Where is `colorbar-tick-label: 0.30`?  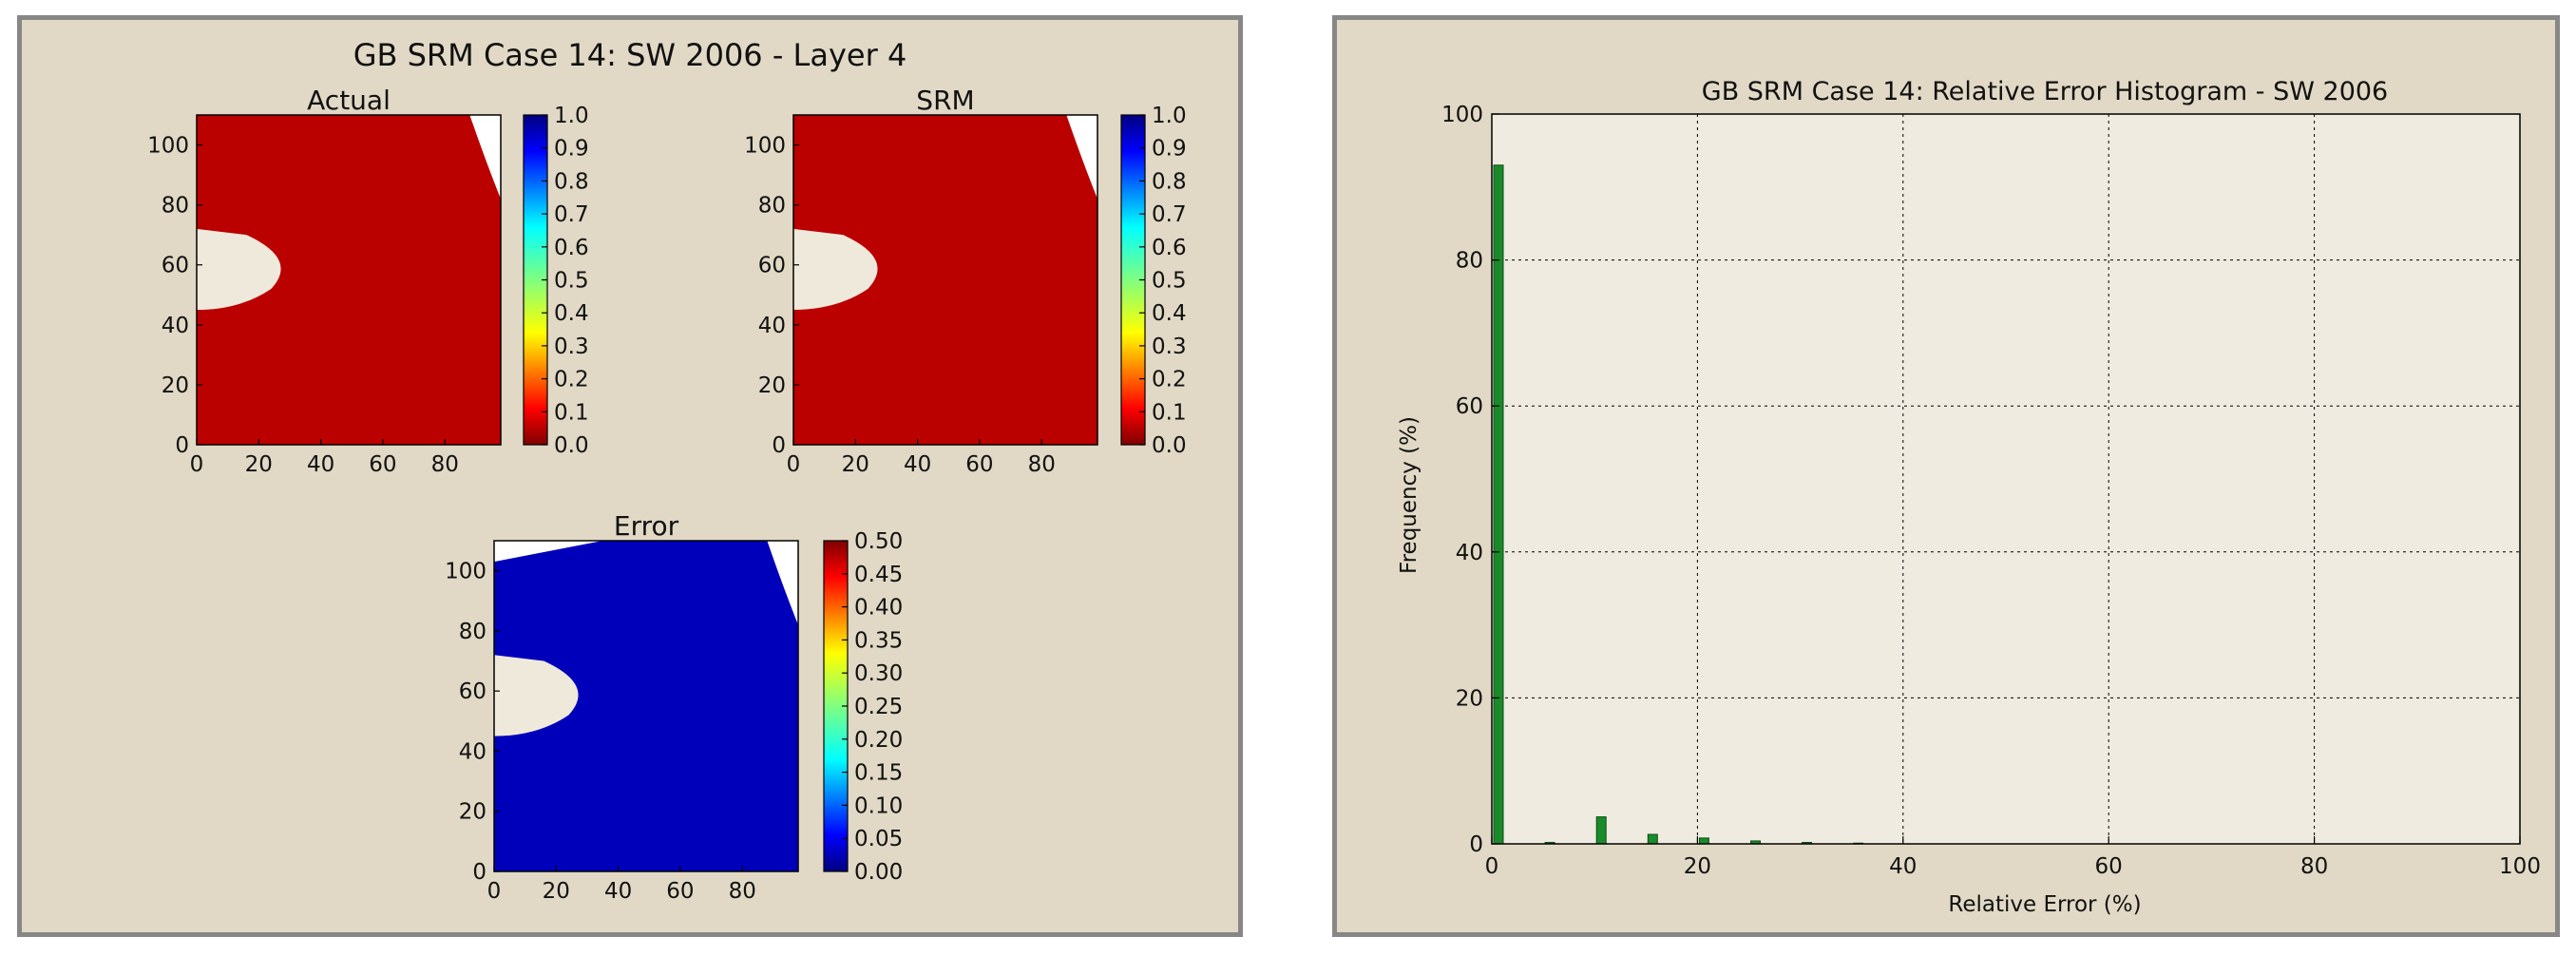 colorbar-tick-label: 0.30 is located at coordinates (878, 674).